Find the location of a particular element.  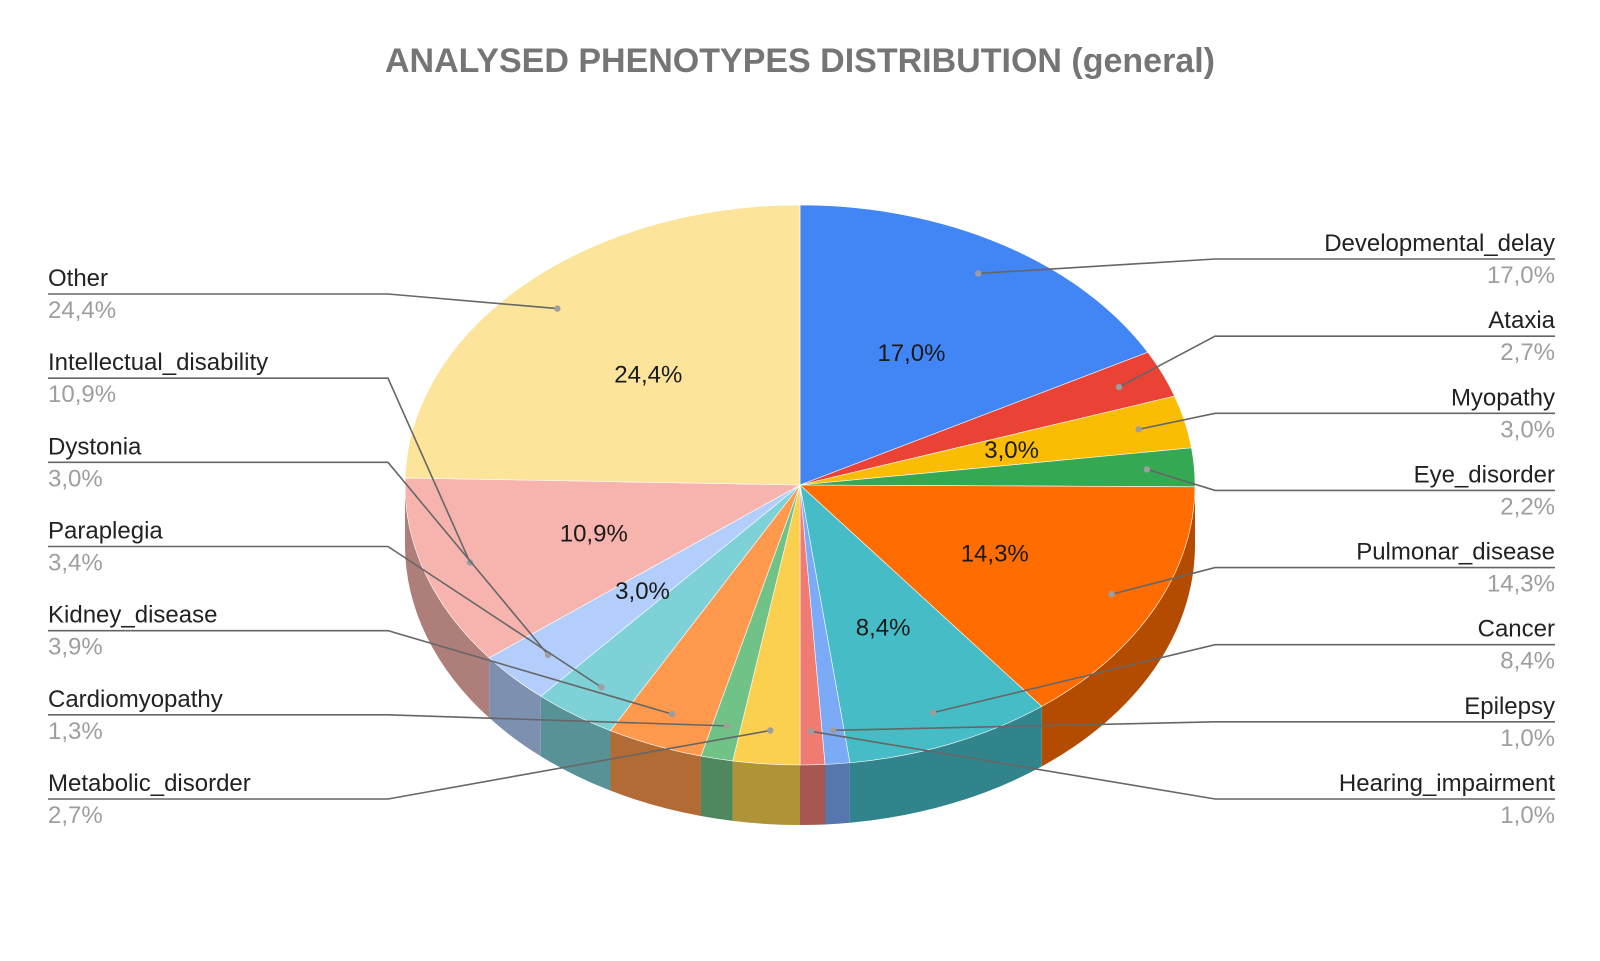

slice-label-other: 24,4% is located at coordinates (648, 375).